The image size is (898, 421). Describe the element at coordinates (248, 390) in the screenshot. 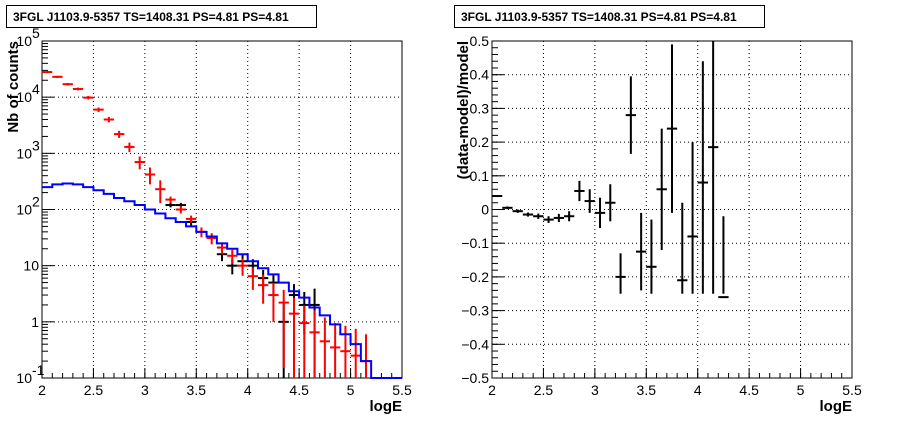

I see `left-x-tick-label: 4` at that location.